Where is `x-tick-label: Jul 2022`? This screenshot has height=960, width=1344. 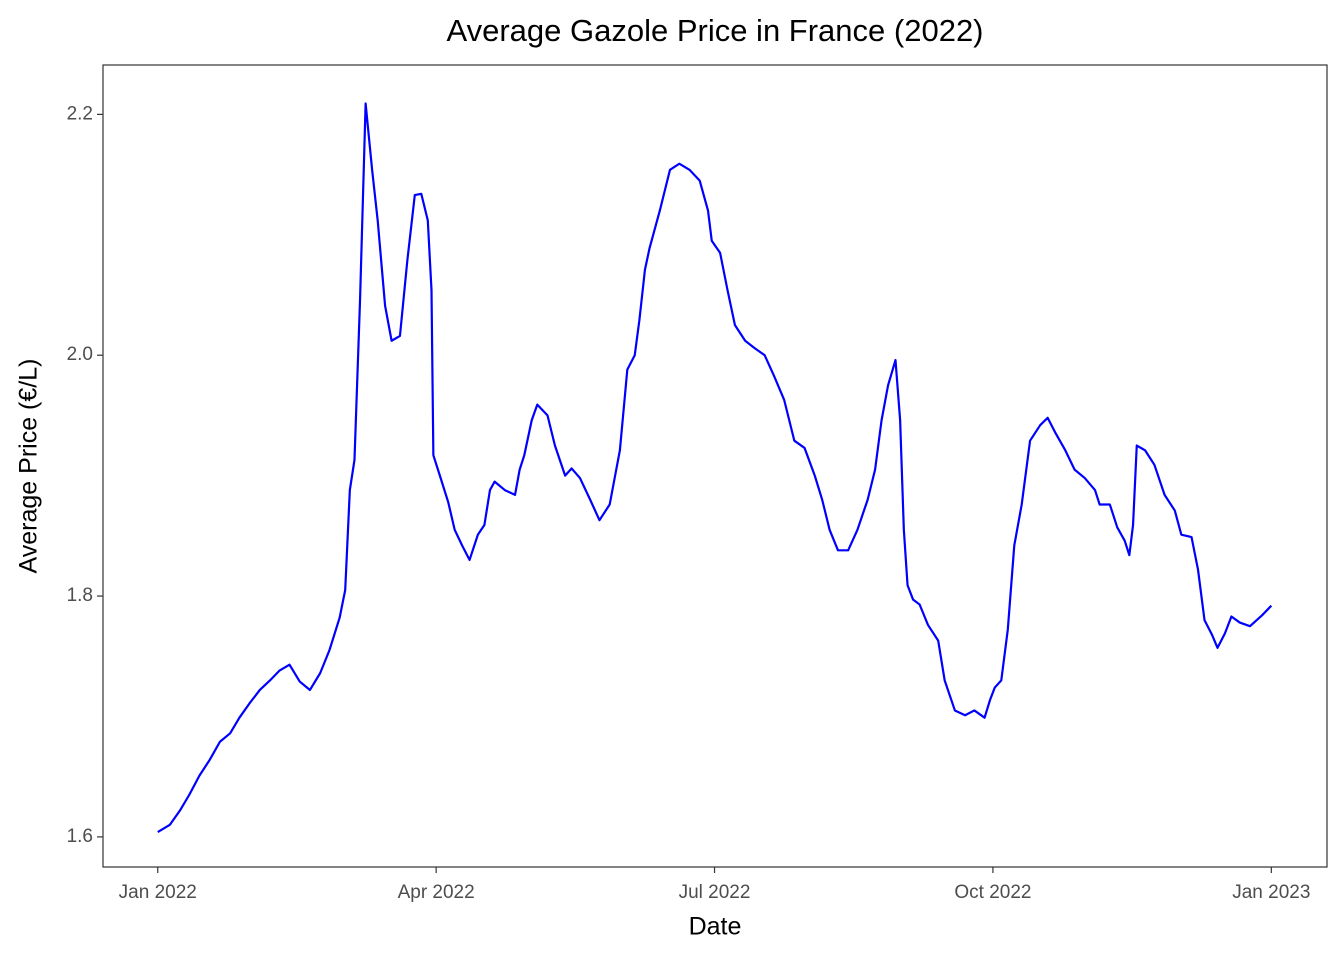 x-tick-label: Jul 2022 is located at coordinates (715, 892).